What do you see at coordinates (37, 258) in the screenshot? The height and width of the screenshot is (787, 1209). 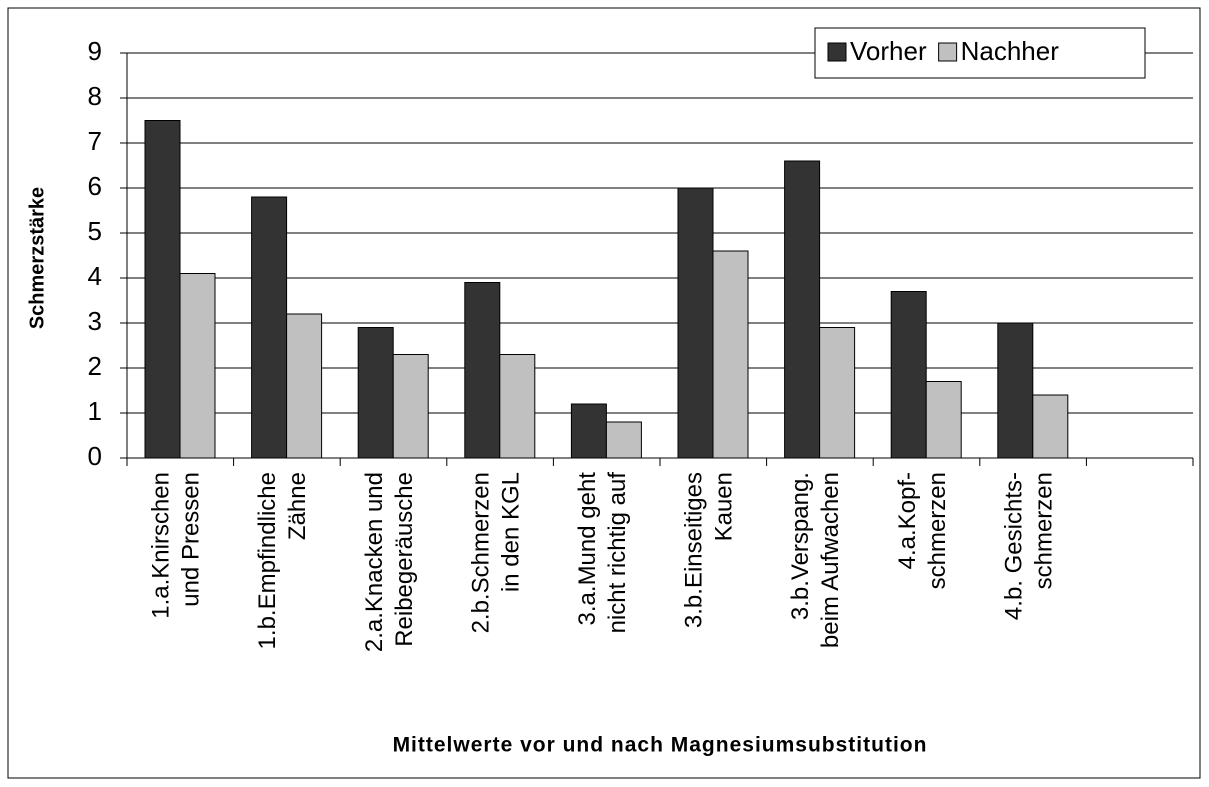 I see `y-axis-title: Schmerzstärke` at bounding box center [37, 258].